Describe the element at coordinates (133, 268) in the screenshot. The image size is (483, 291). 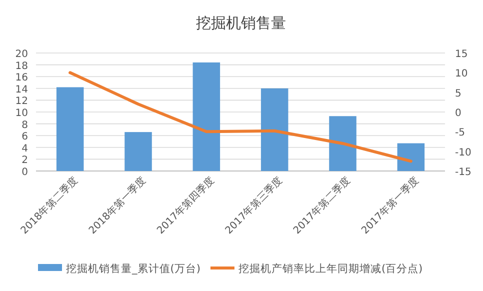
I see `legend-label: 挖掘机销售量_累计值(万台)` at that location.